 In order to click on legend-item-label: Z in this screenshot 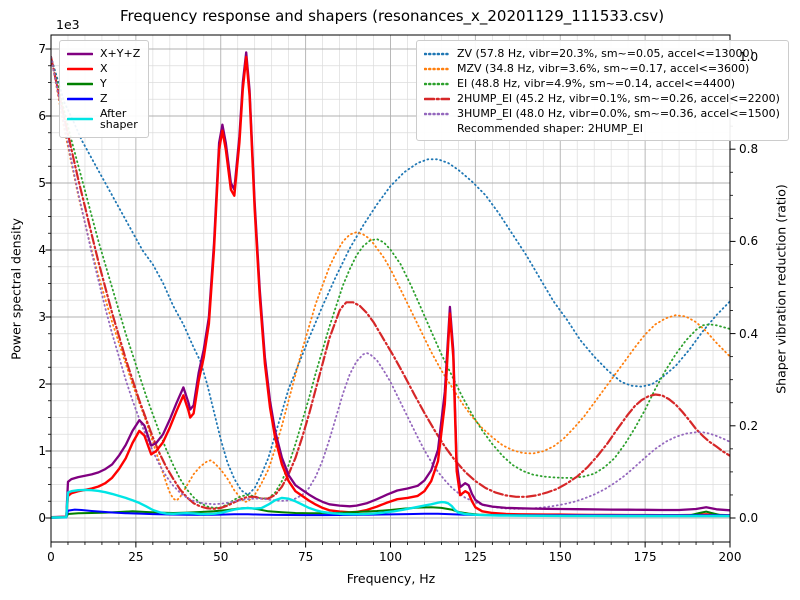, I will do `click(104, 98)`.